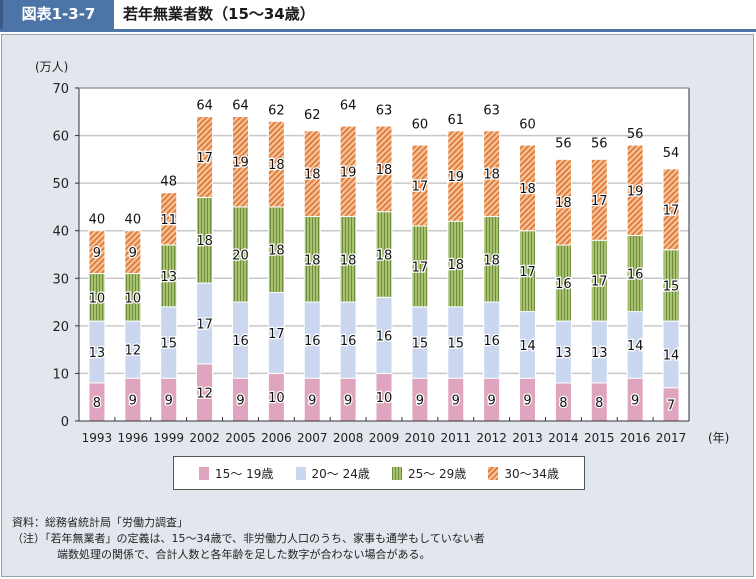  I want to click on x-tick-label: 2012, so click(491, 438).